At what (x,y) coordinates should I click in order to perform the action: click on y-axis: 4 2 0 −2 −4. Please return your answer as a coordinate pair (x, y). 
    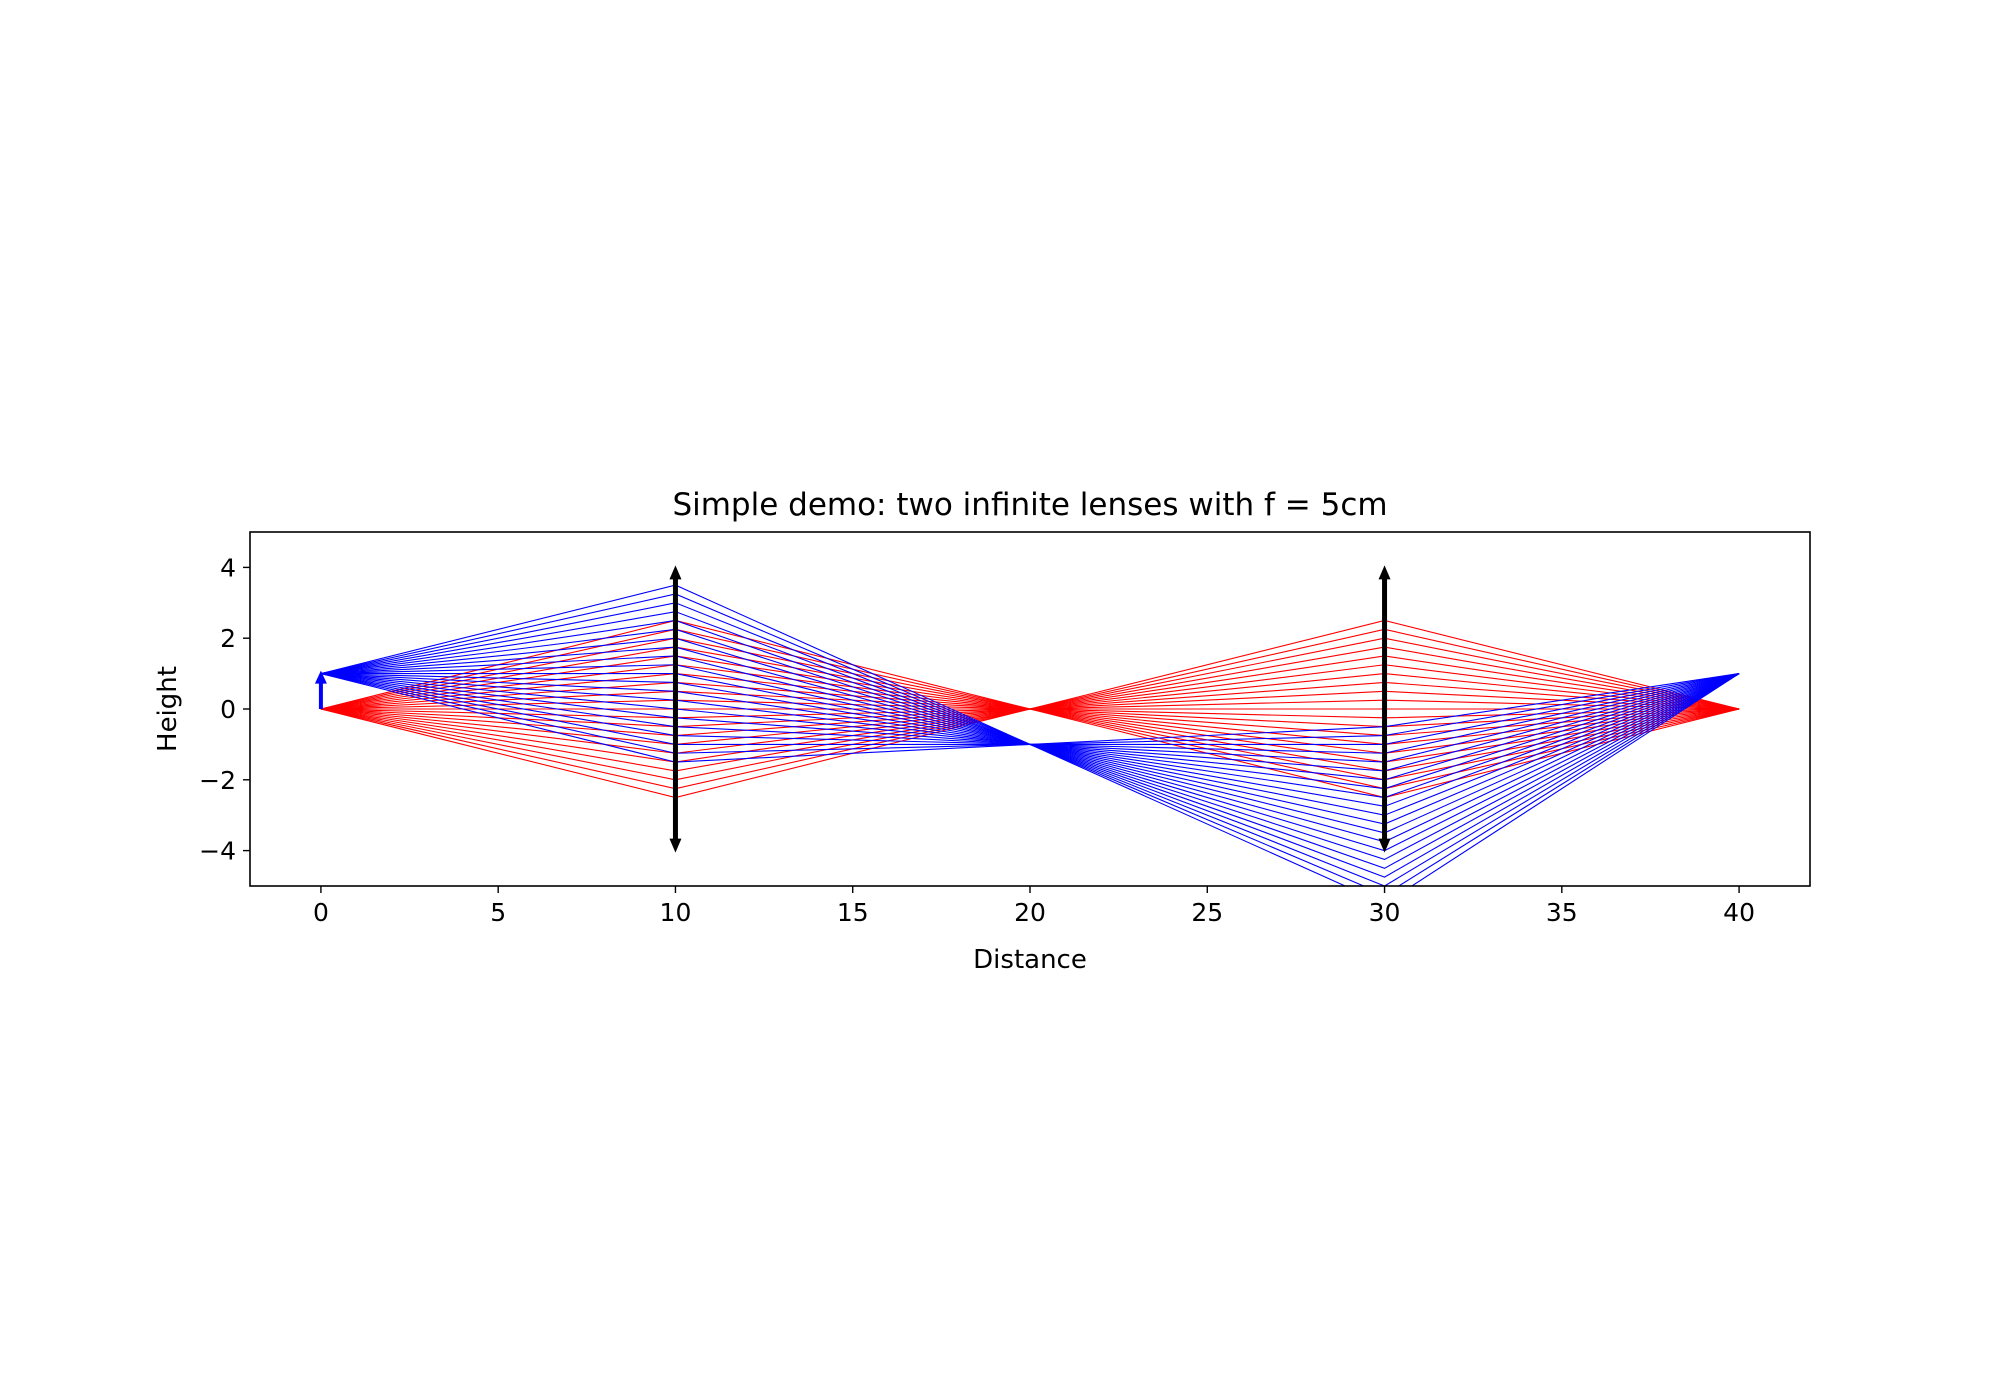
    Looking at the image, I should click on (224, 709).